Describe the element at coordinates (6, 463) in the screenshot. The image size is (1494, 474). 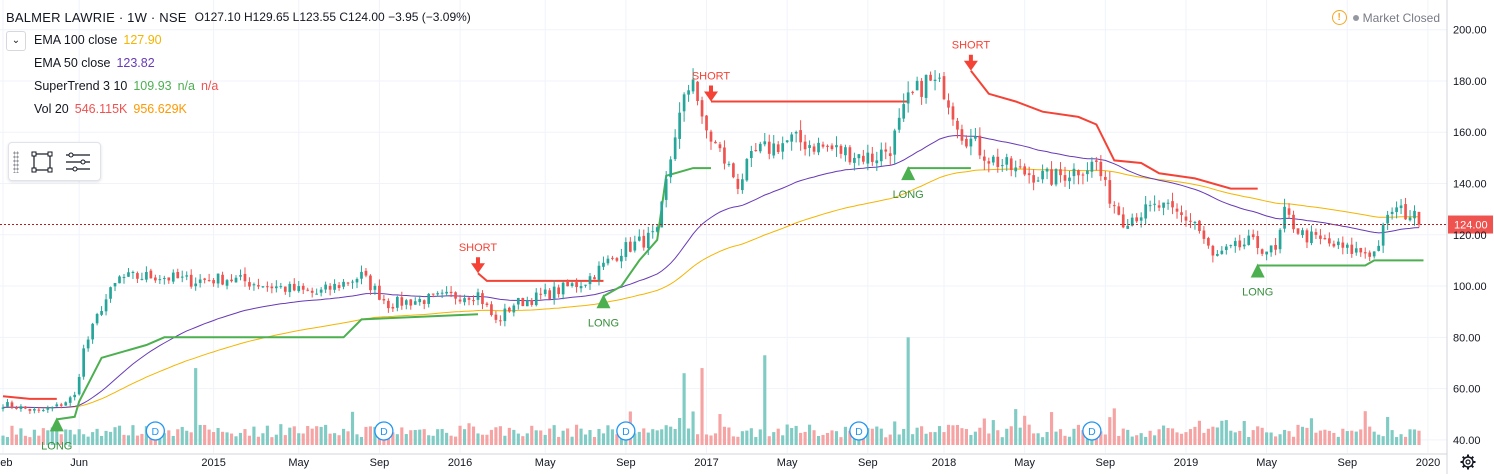
I see `x-tick-label: Feb` at that location.